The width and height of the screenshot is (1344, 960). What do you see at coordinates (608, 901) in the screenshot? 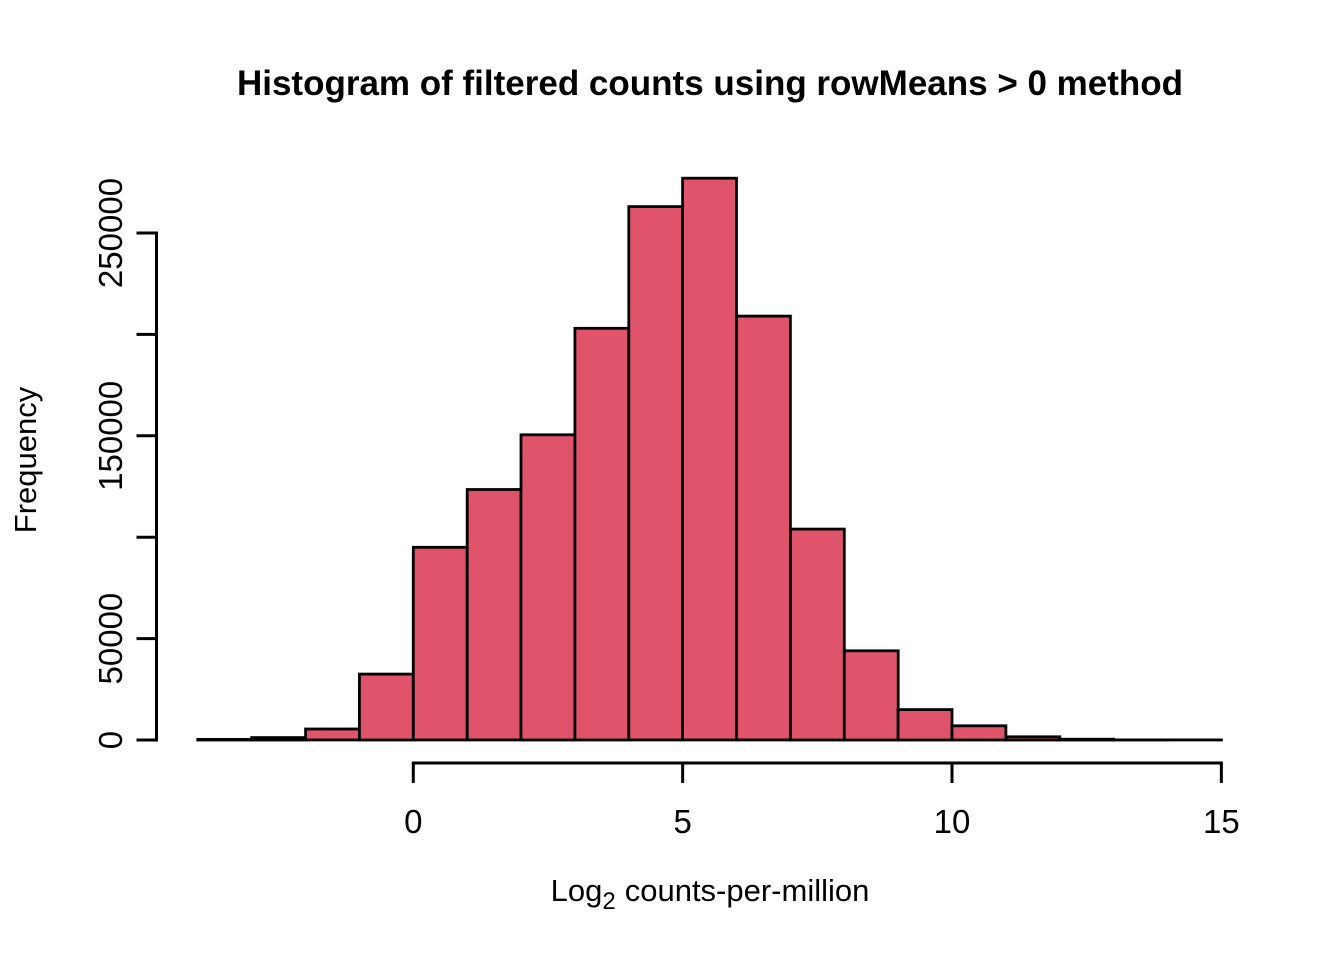
I see `x-axis-label-subscript: 2` at bounding box center [608, 901].